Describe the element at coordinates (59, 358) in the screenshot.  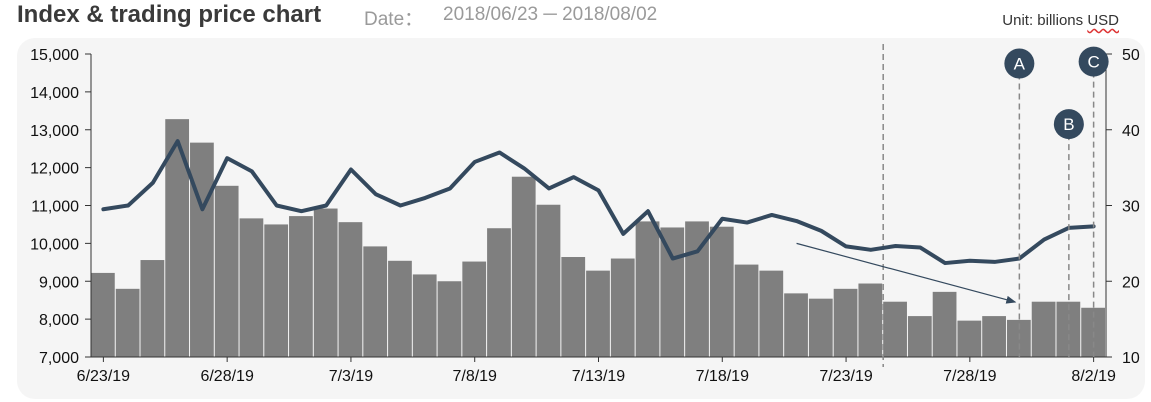
I see `left-axis-tick-label: 7,000` at that location.